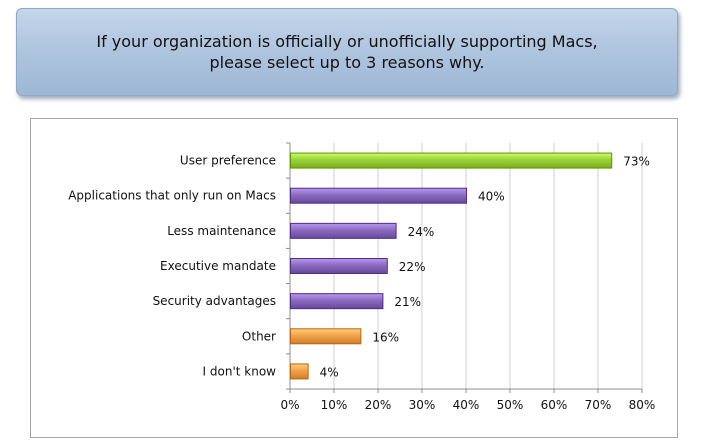  I want to click on value-label: 21%, so click(407, 302).